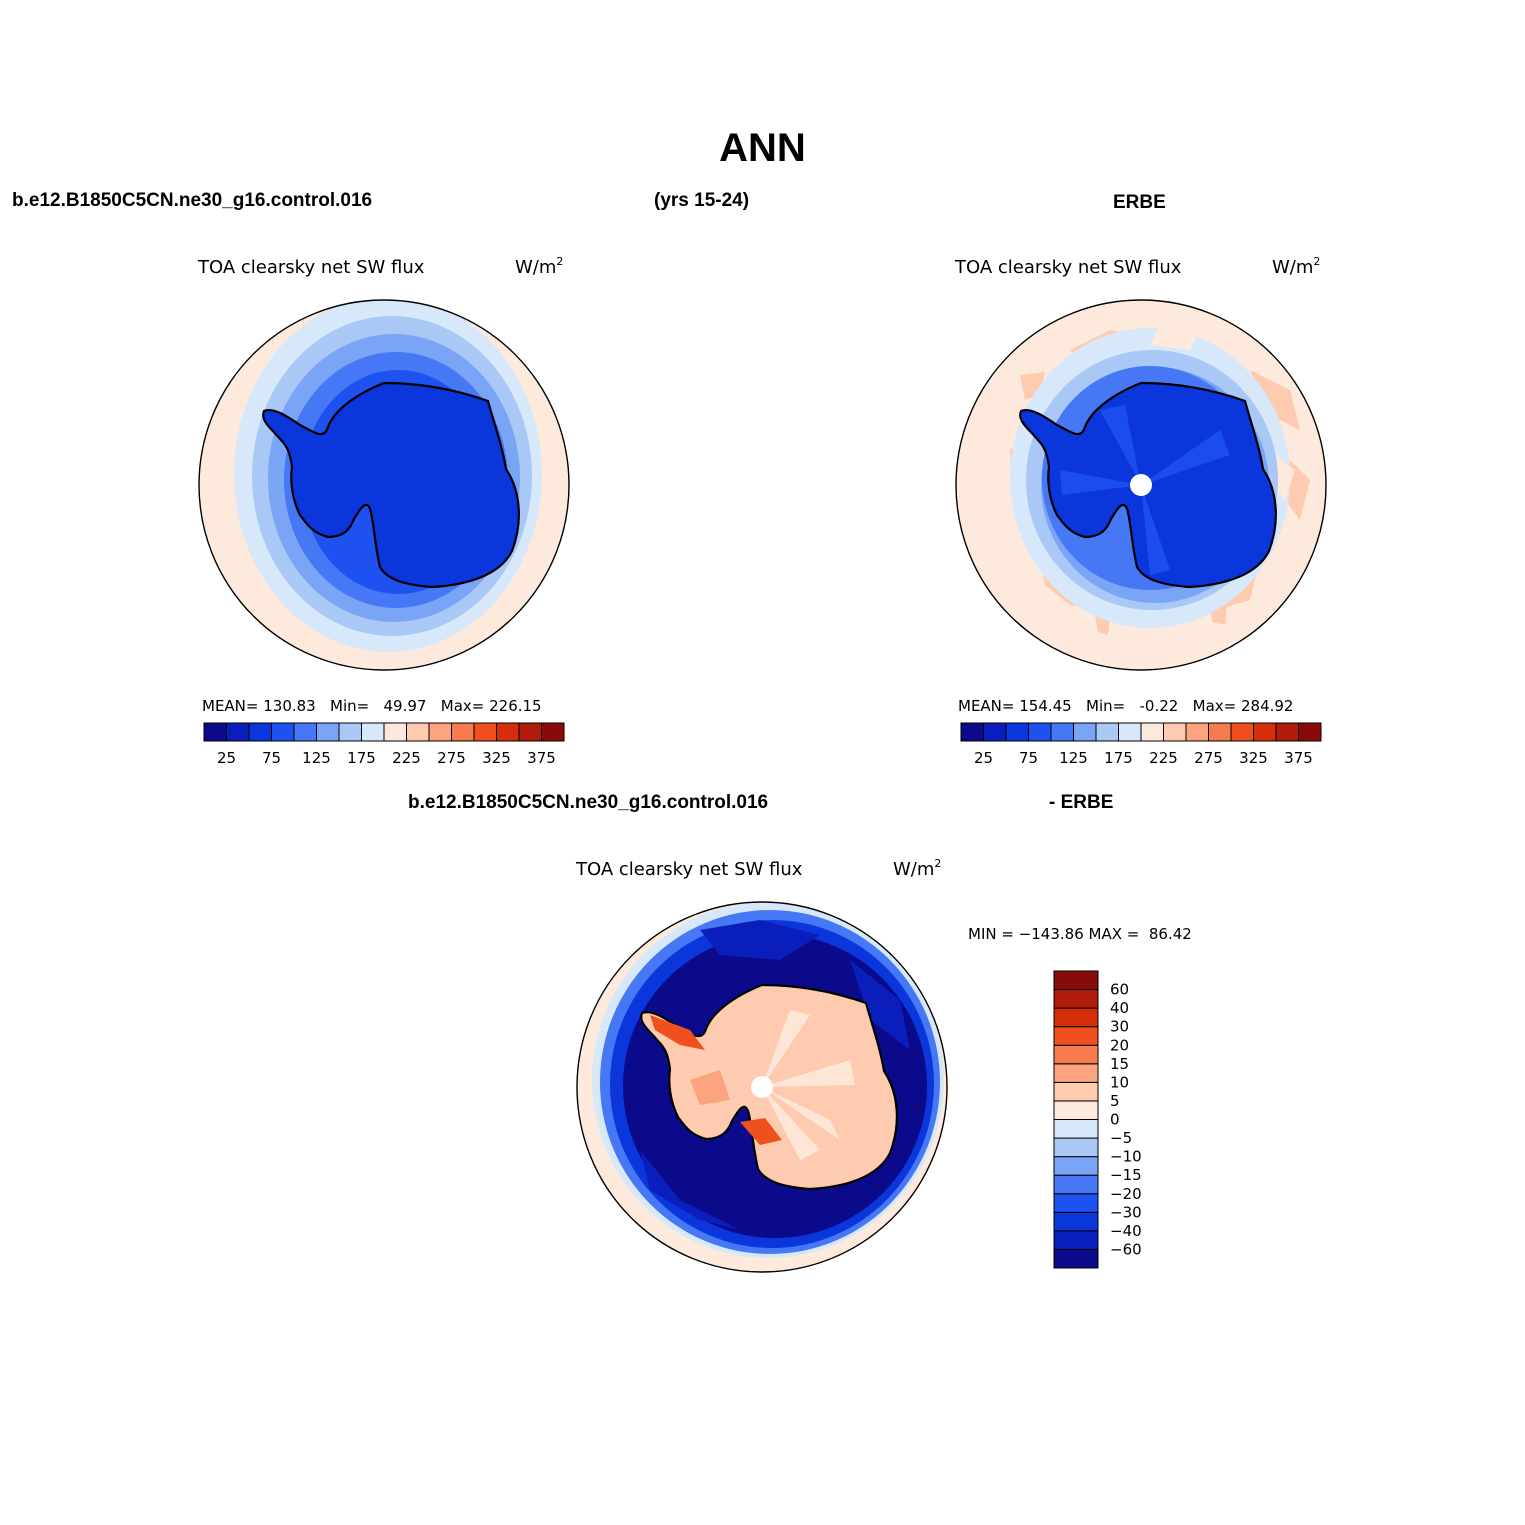 The width and height of the screenshot is (1525, 1525). Describe the element at coordinates (1073, 758) in the screenshot. I see `obs-colorbar-tick-label: 125` at that location.